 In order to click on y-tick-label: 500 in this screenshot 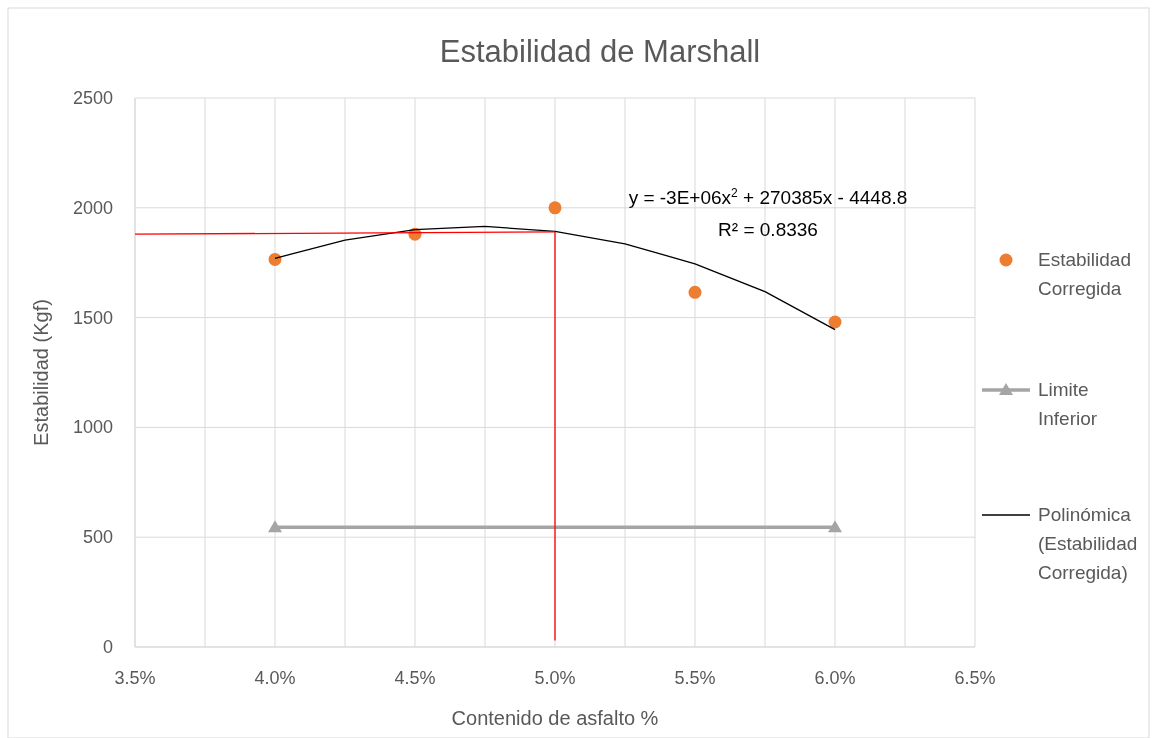, I will do `click(97, 537)`.